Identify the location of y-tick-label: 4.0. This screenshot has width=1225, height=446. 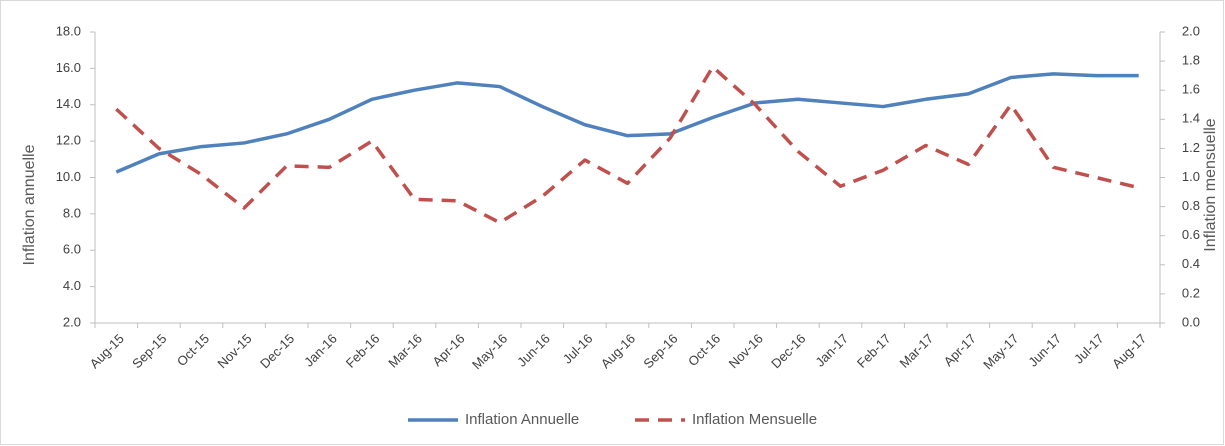
(72, 285).